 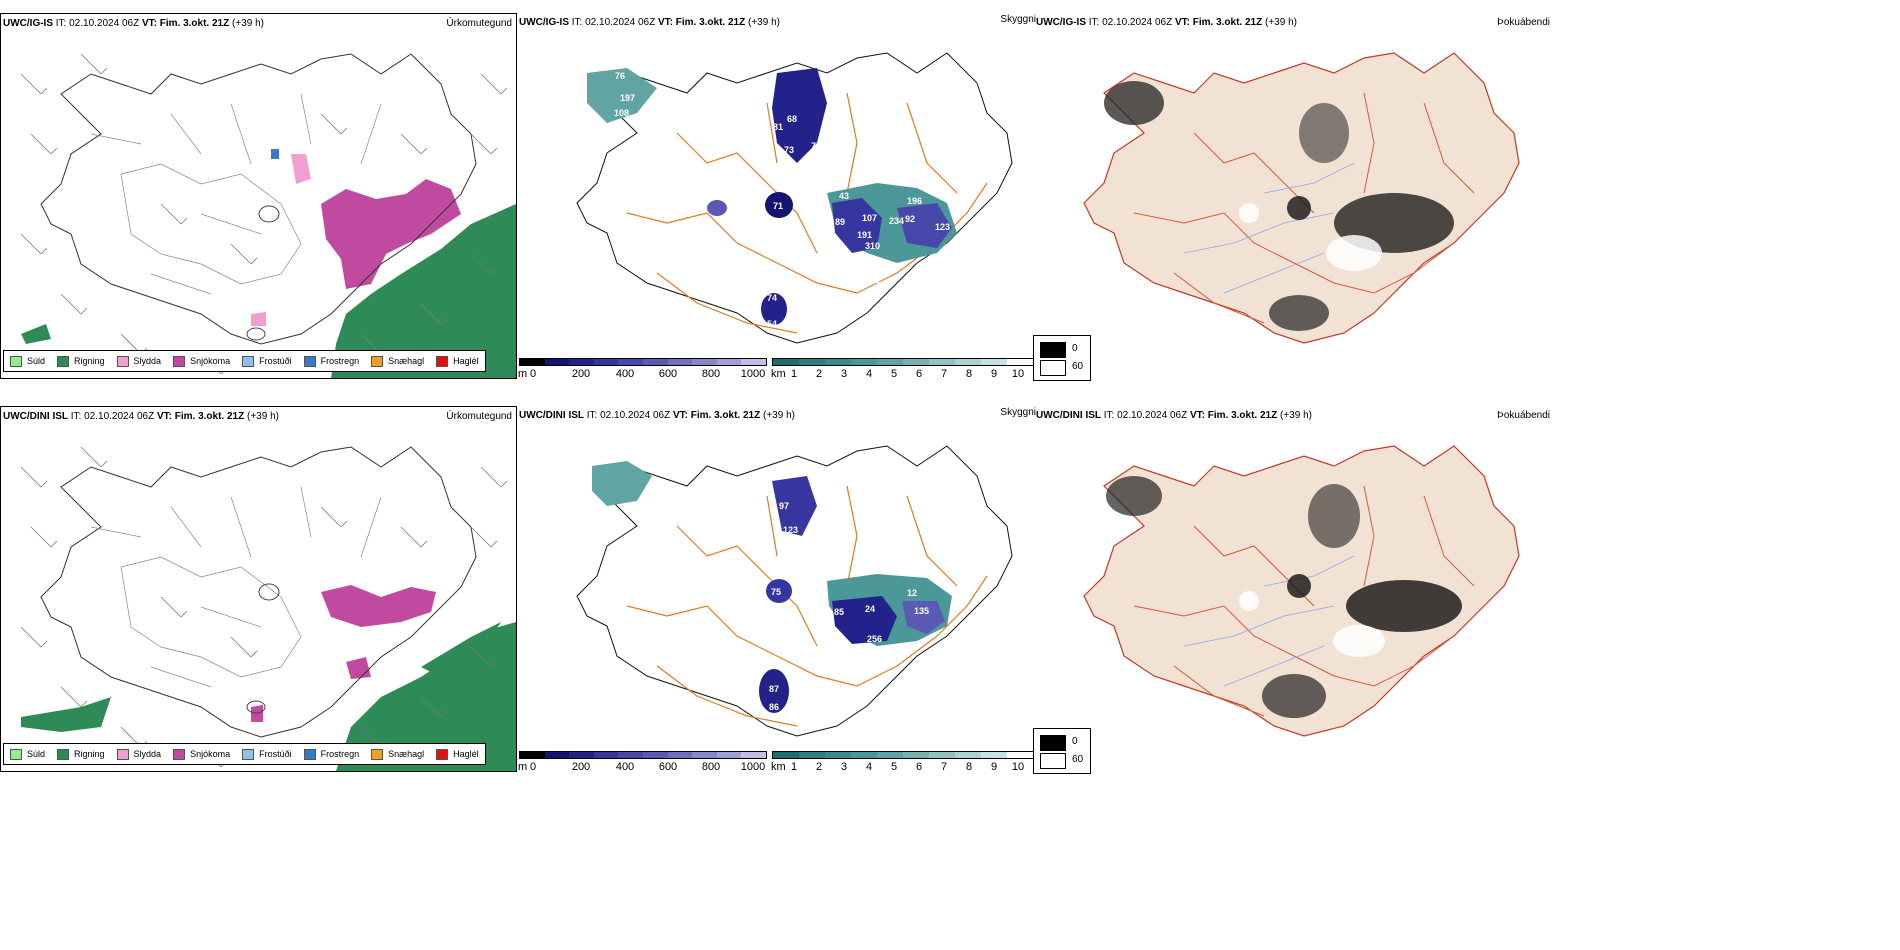 What do you see at coordinates (533, 767) in the screenshot?
I see `ceiling-tick: 0` at bounding box center [533, 767].